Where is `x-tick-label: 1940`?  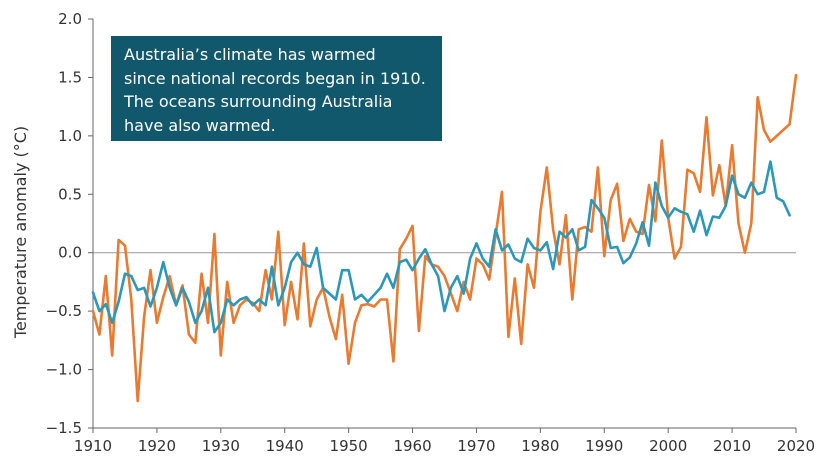
x-tick-label: 1940 is located at coordinates (285, 446).